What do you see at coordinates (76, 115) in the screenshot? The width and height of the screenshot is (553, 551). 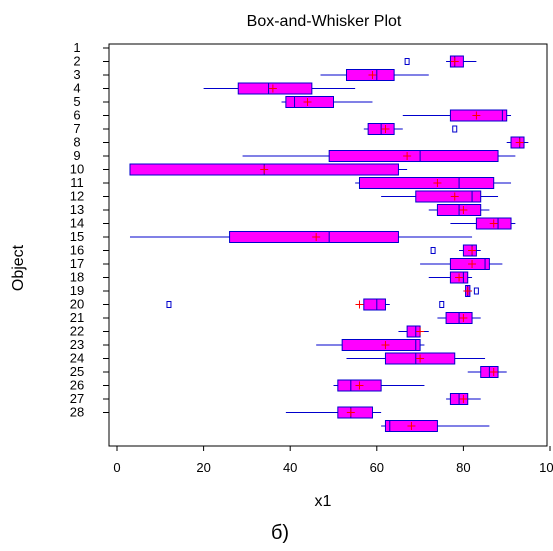 I see `y-tick-label: 6` at bounding box center [76, 115].